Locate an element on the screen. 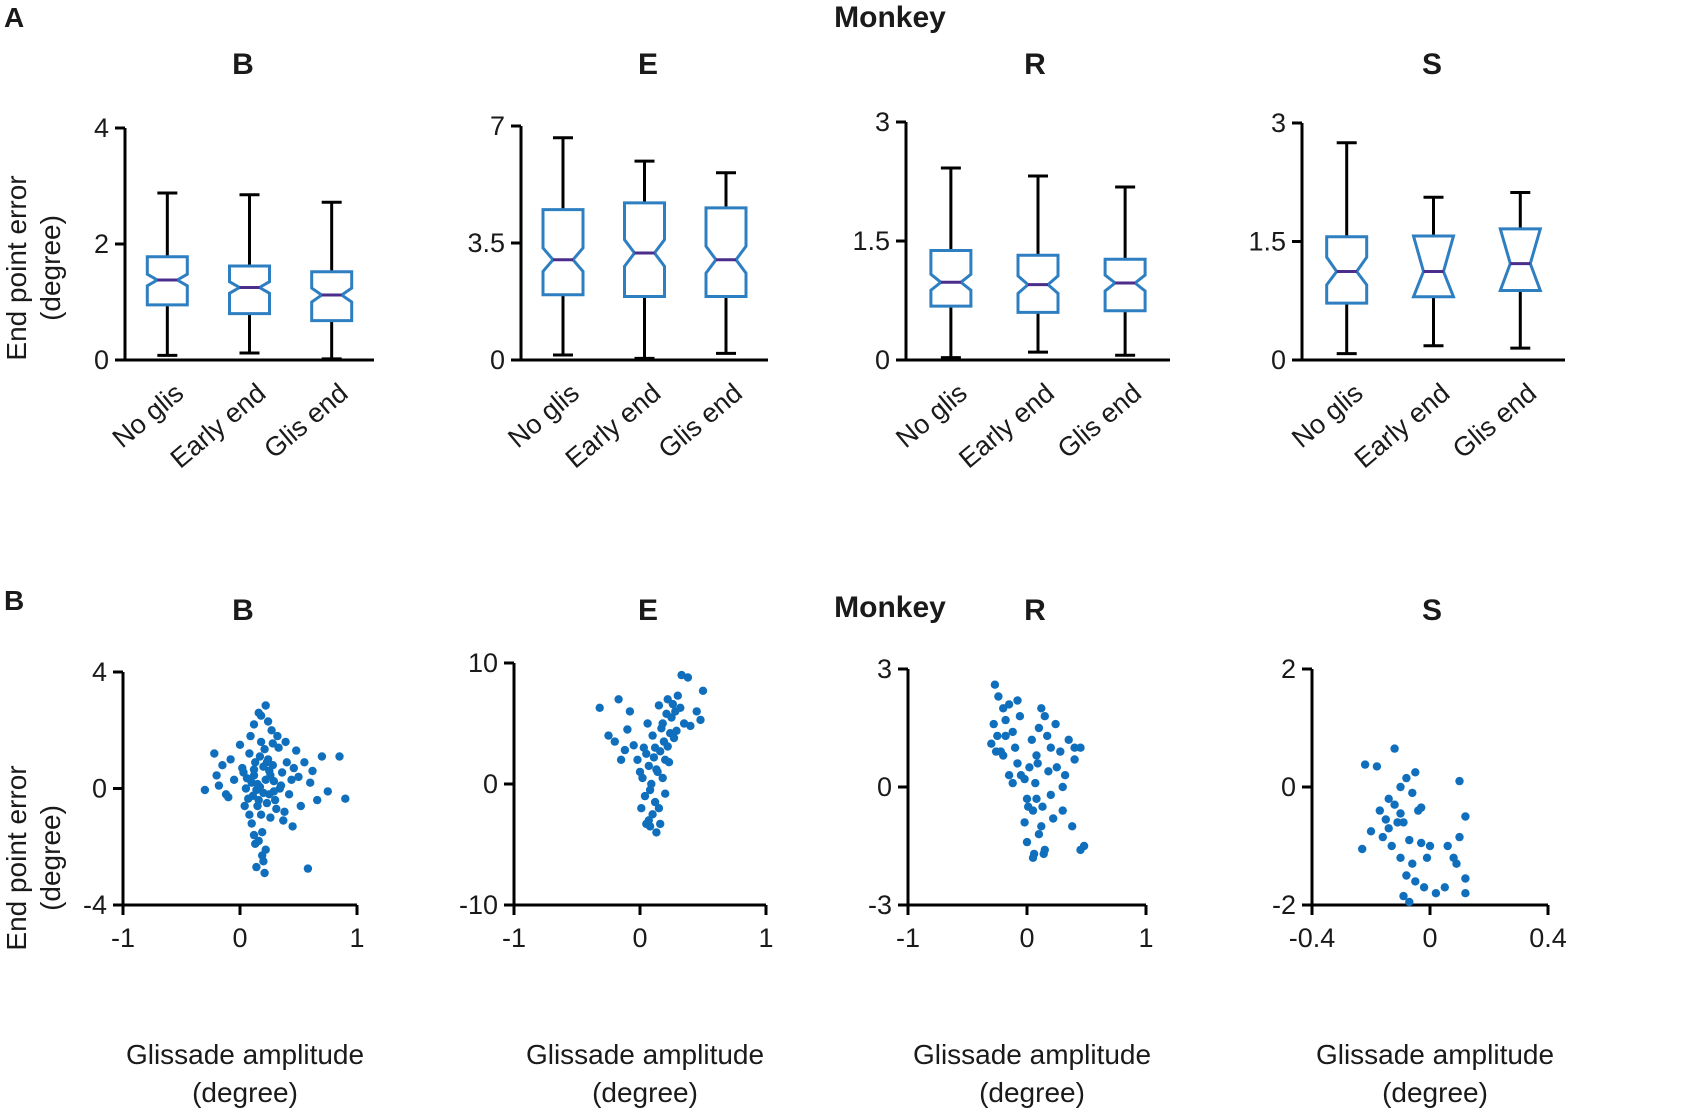  plot-b-r-title: R is located at coordinates (1035, 610).